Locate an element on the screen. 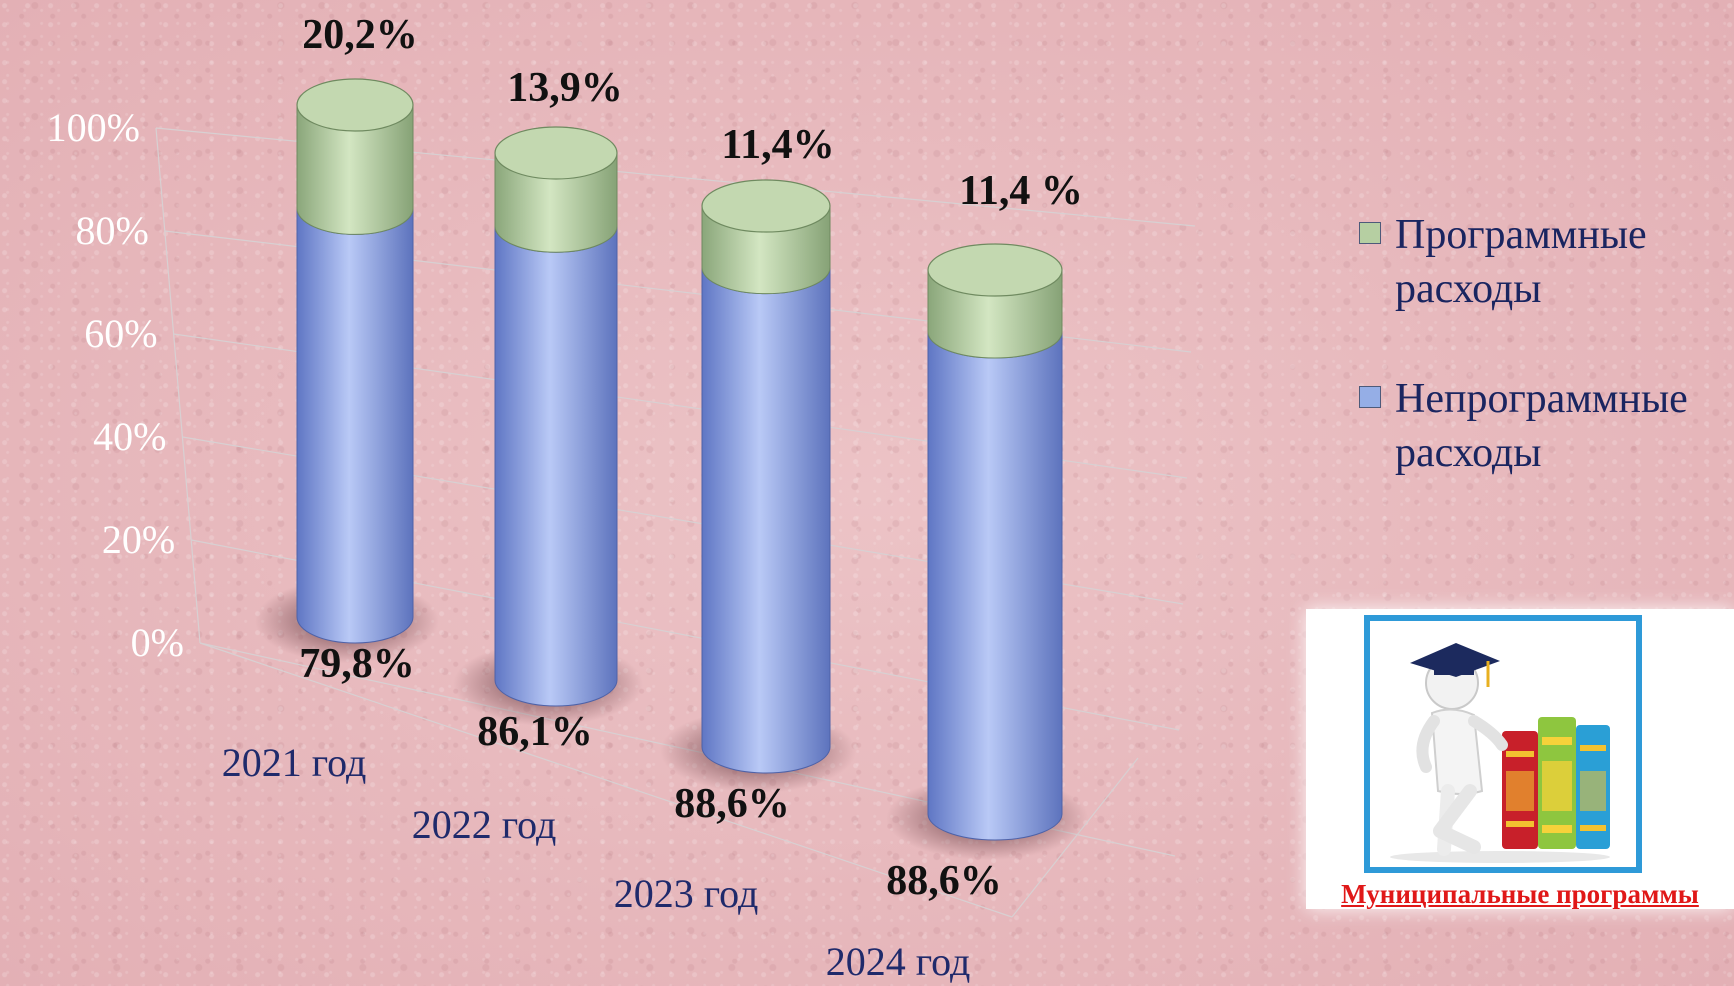 Image resolution: width=1734 pixels, height=986 pixels. data-label-programmnye: 11,4 % is located at coordinates (1021, 191).